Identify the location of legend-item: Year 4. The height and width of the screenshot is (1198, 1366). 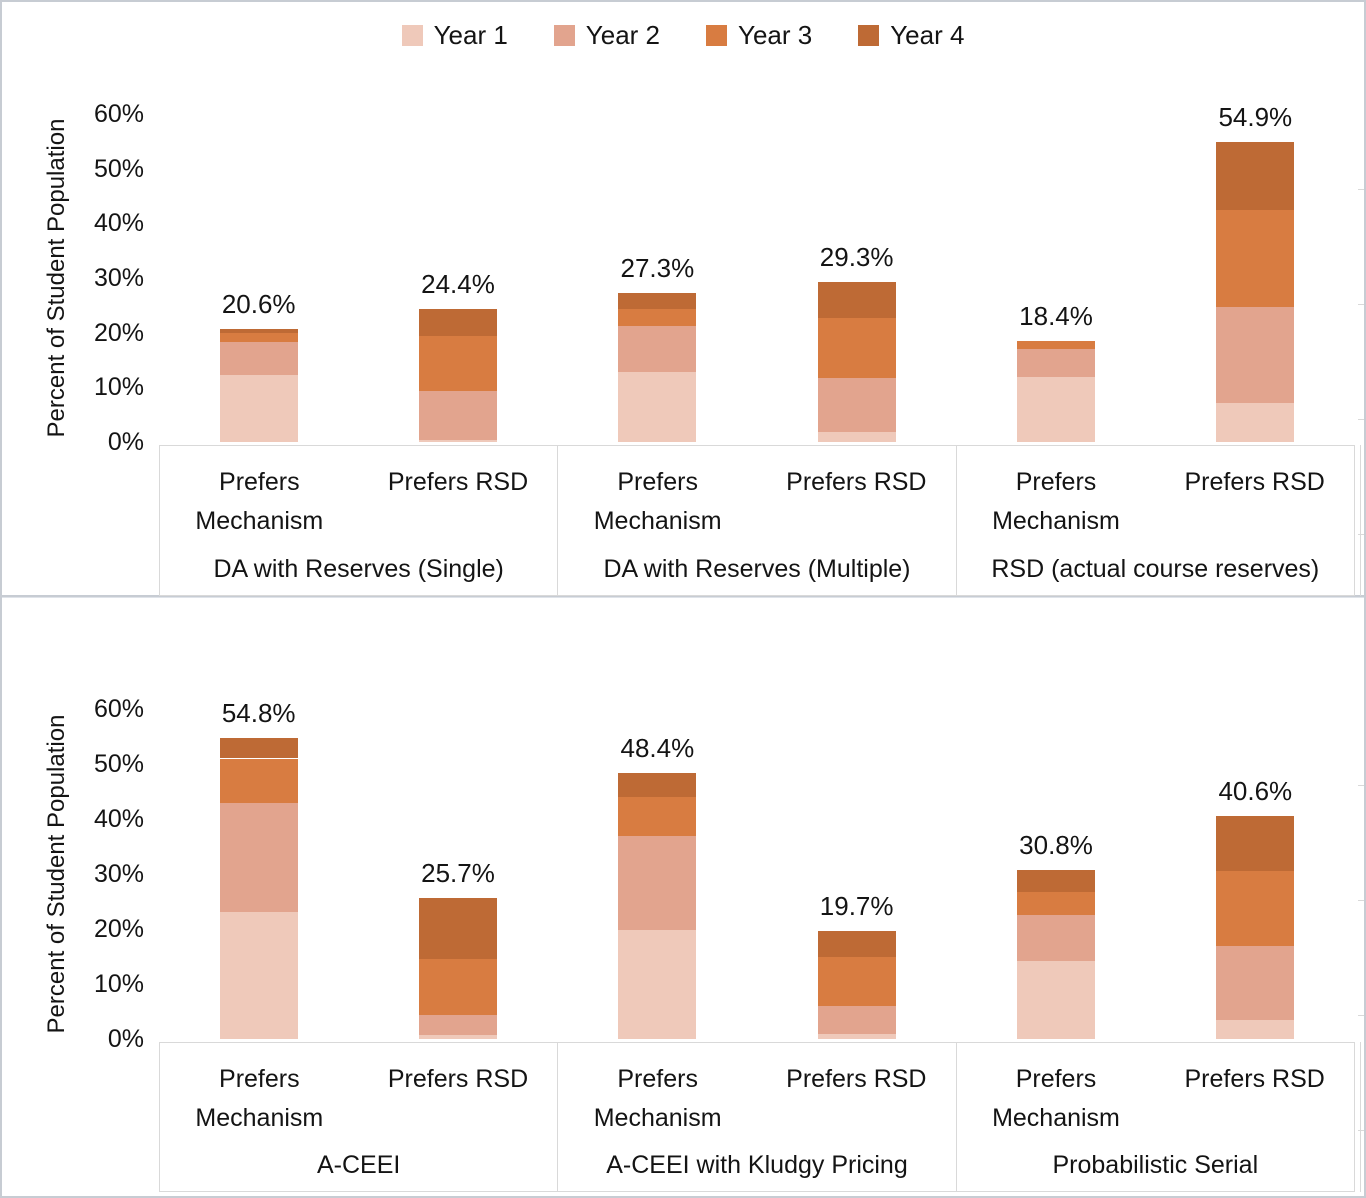
(911, 35).